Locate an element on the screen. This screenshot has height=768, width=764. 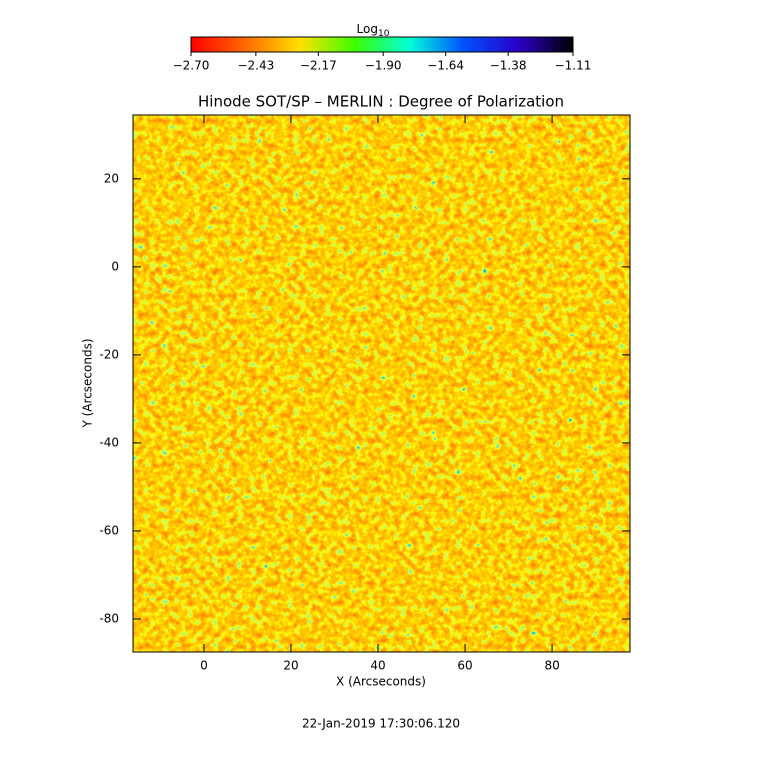
colorbar-label-text: Log is located at coordinates (367, 29).